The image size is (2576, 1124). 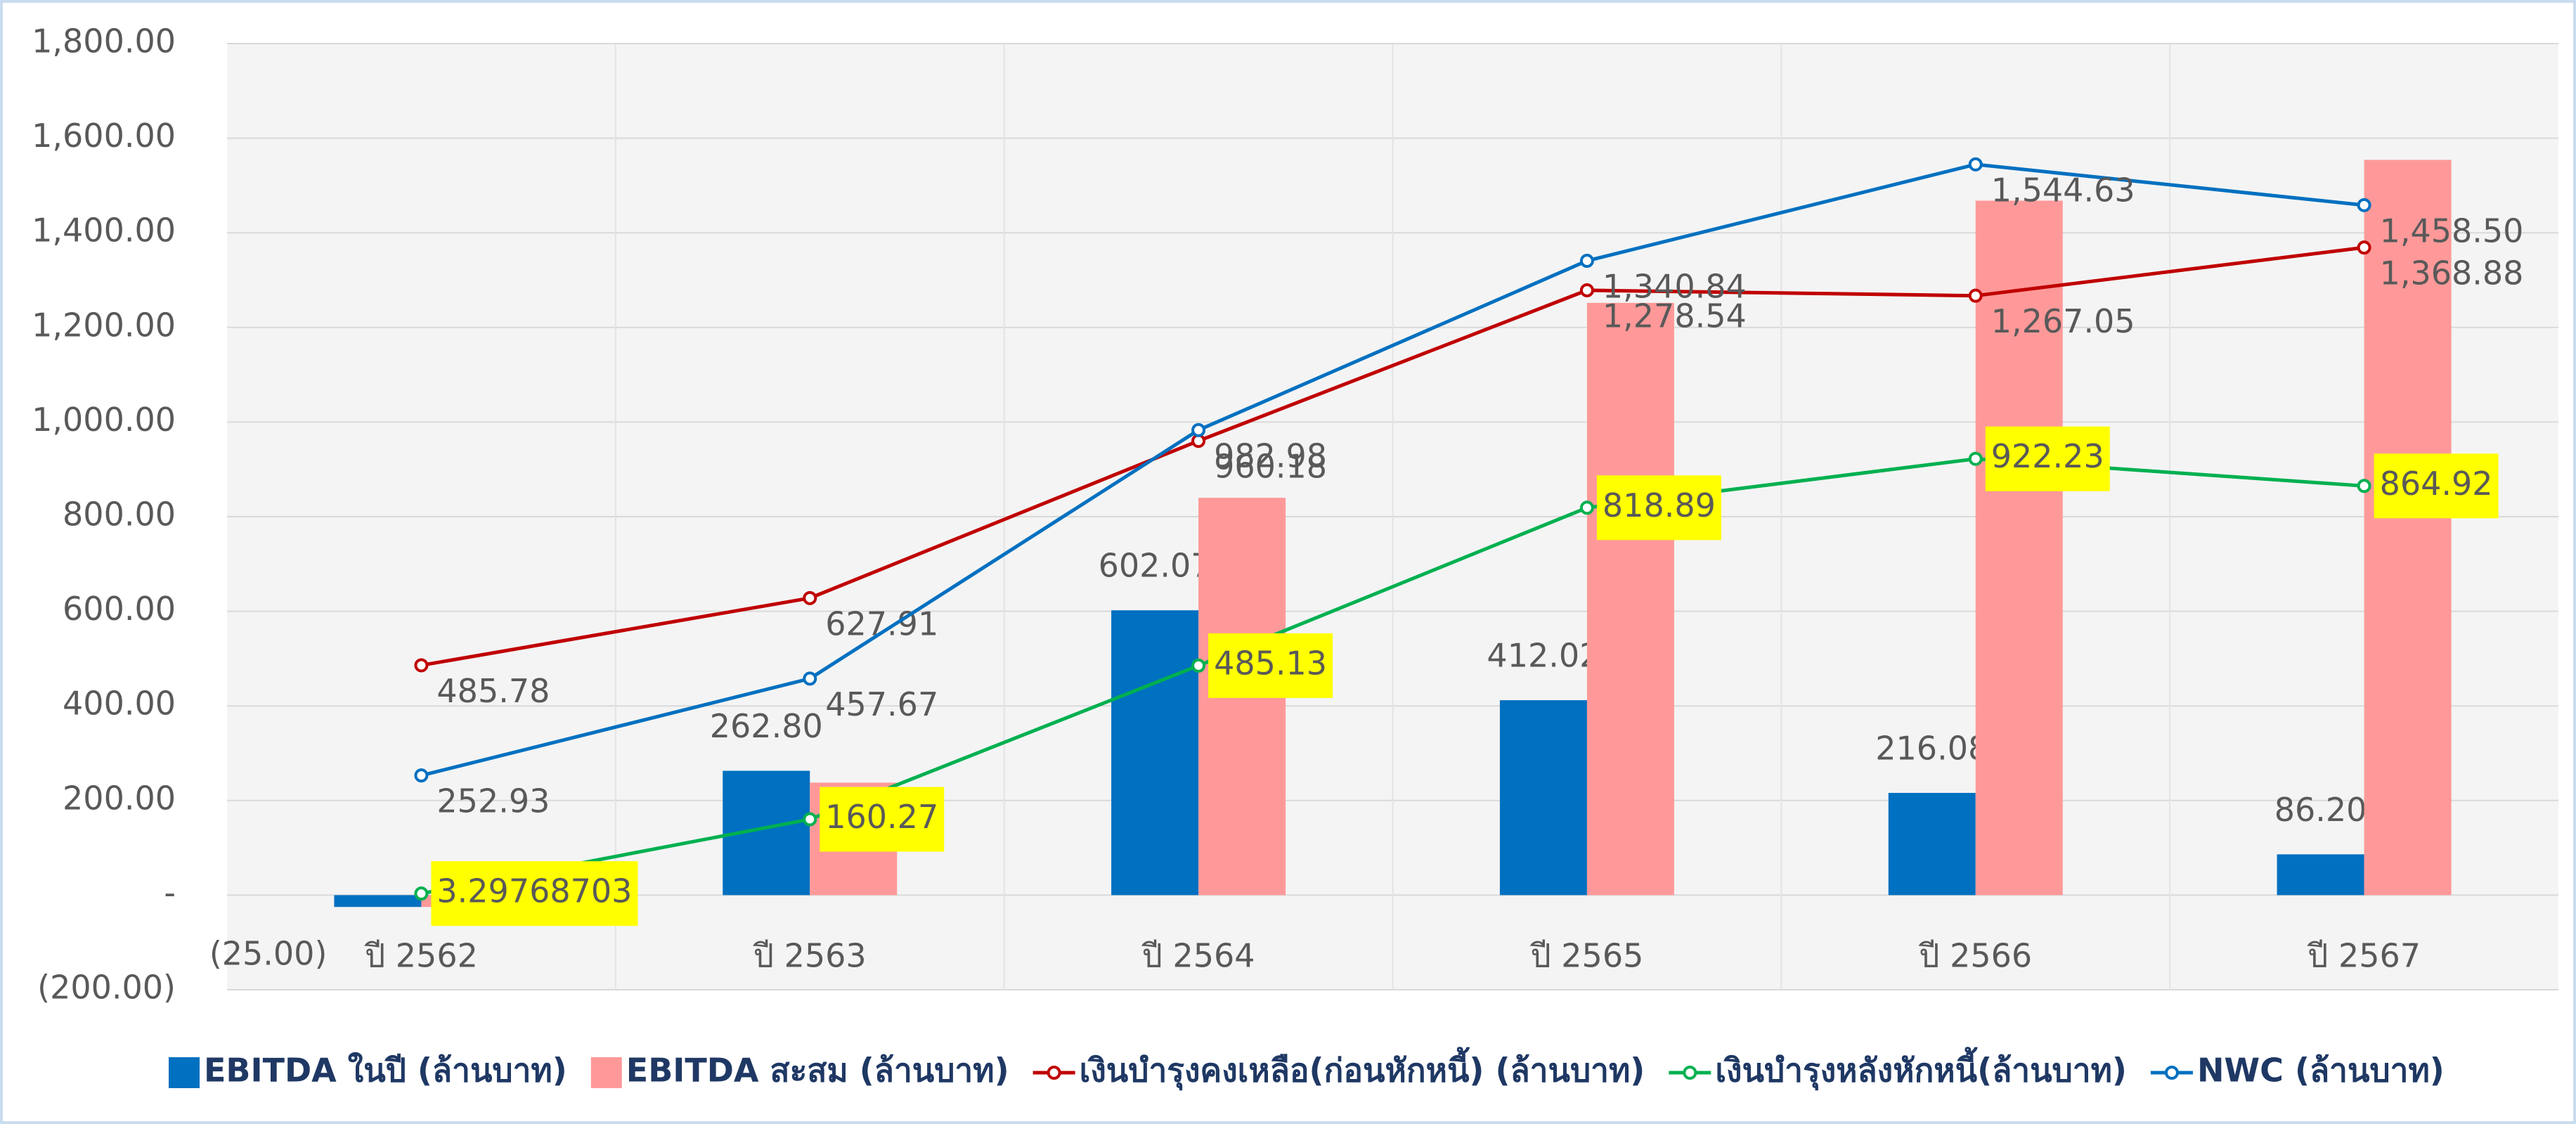 I want to click on data-label: 627.91, so click(x=881, y=623).